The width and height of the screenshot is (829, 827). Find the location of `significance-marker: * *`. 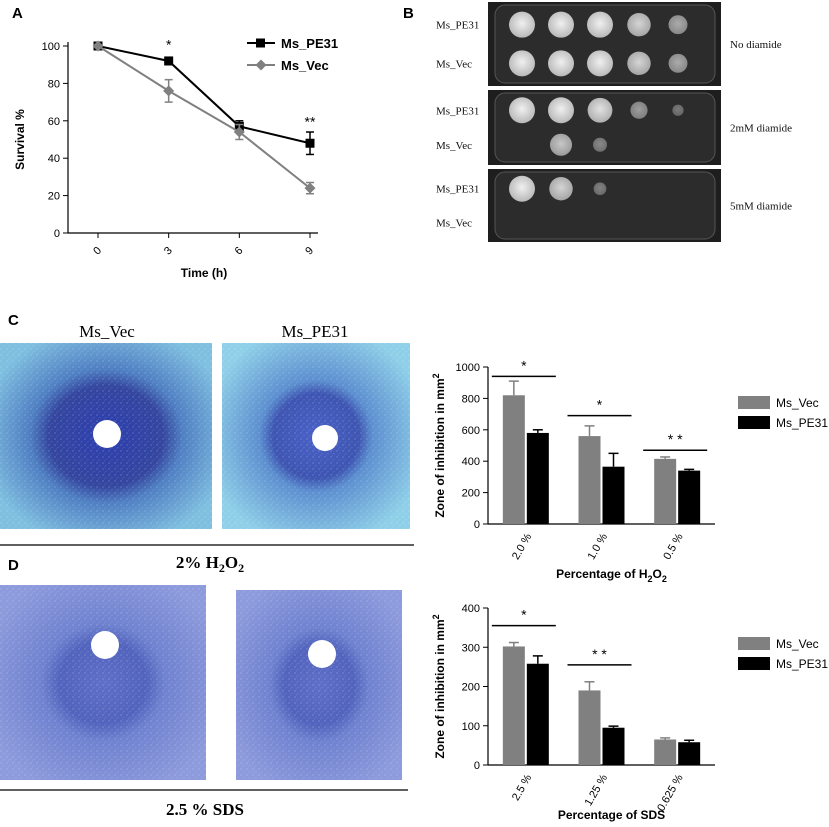

significance-marker: * * is located at coordinates (675, 439).